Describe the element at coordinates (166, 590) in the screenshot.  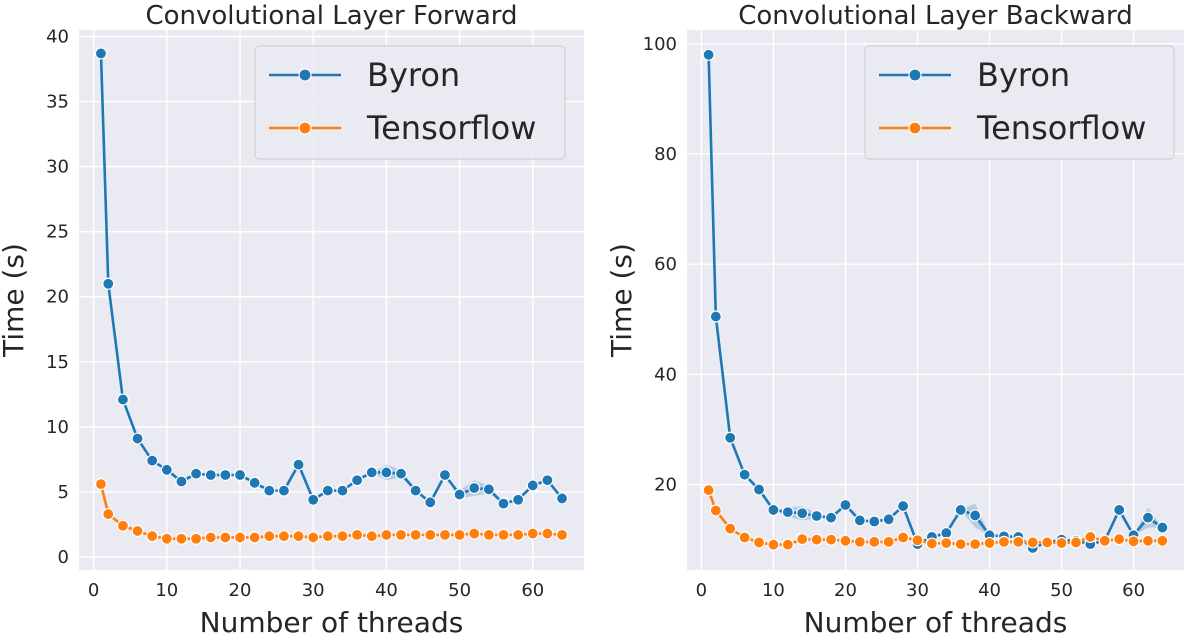
I see `x-tick-label: 10` at that location.